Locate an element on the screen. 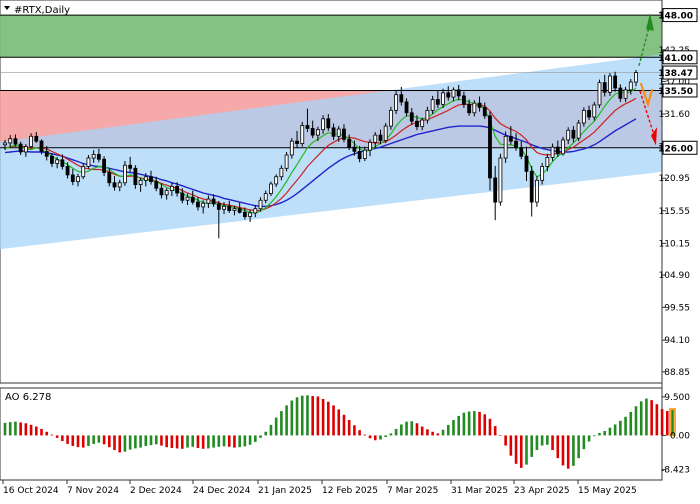  ao-last-highlight is located at coordinates (672, 422).